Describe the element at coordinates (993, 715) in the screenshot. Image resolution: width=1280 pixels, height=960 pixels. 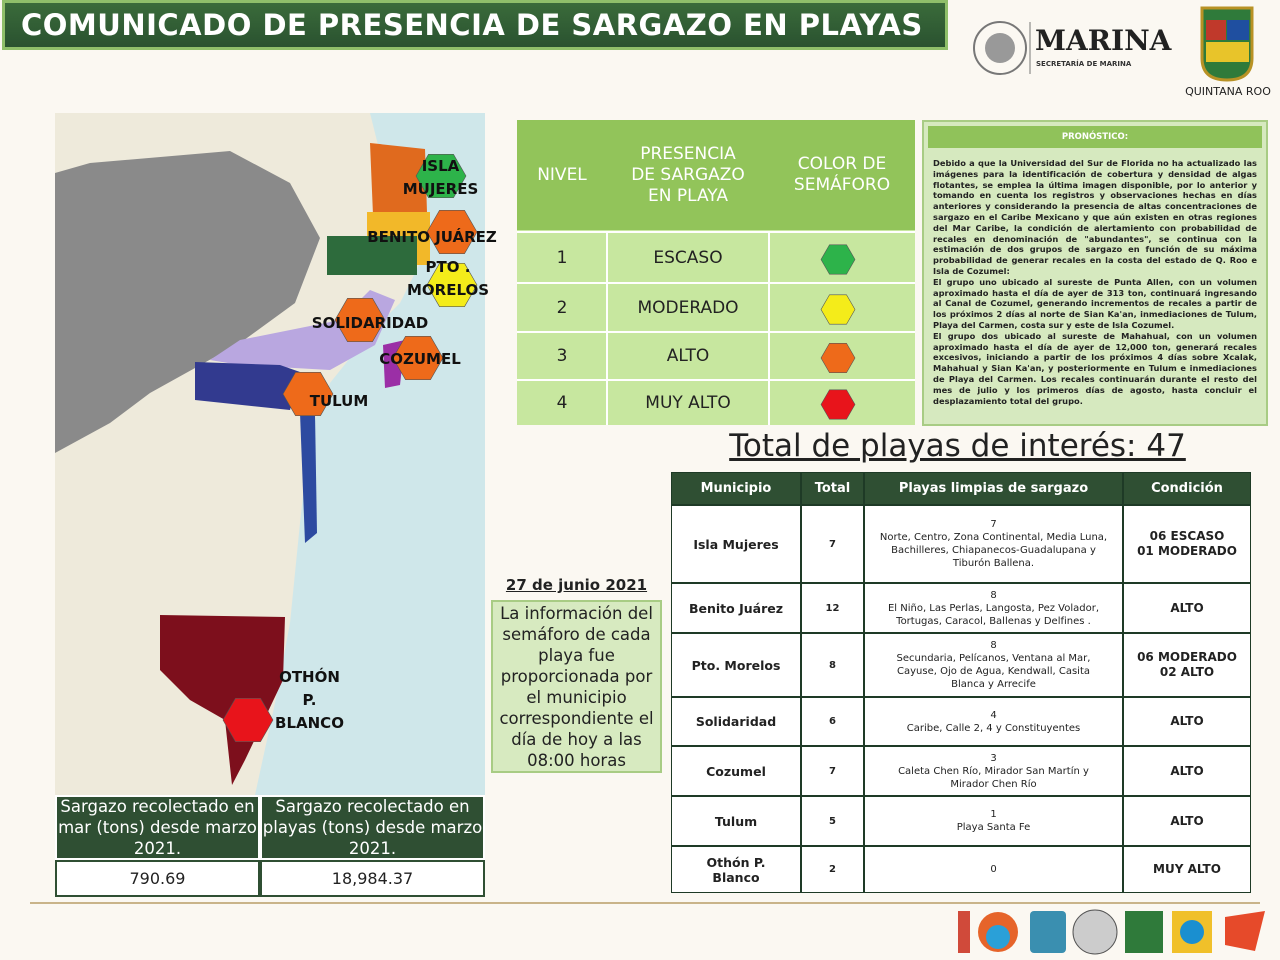
I see `clean-count: 4` at that location.